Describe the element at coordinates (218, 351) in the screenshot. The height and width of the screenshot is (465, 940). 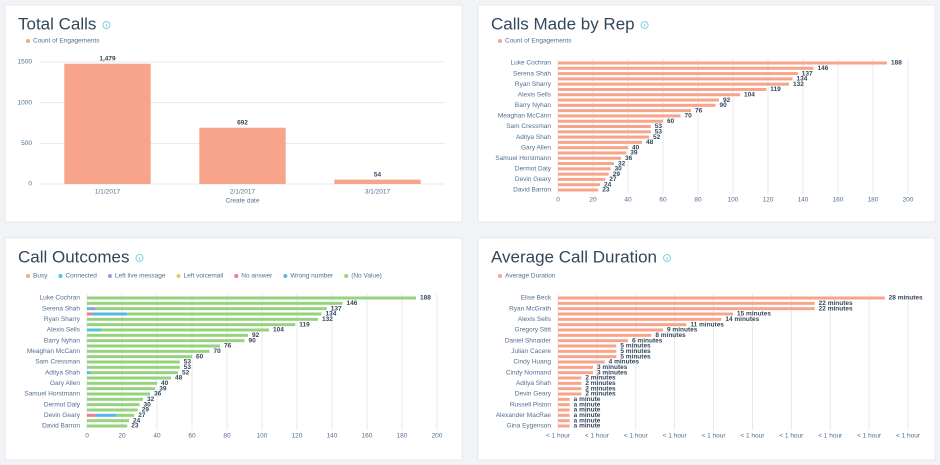
I see `total-label: 70` at that location.